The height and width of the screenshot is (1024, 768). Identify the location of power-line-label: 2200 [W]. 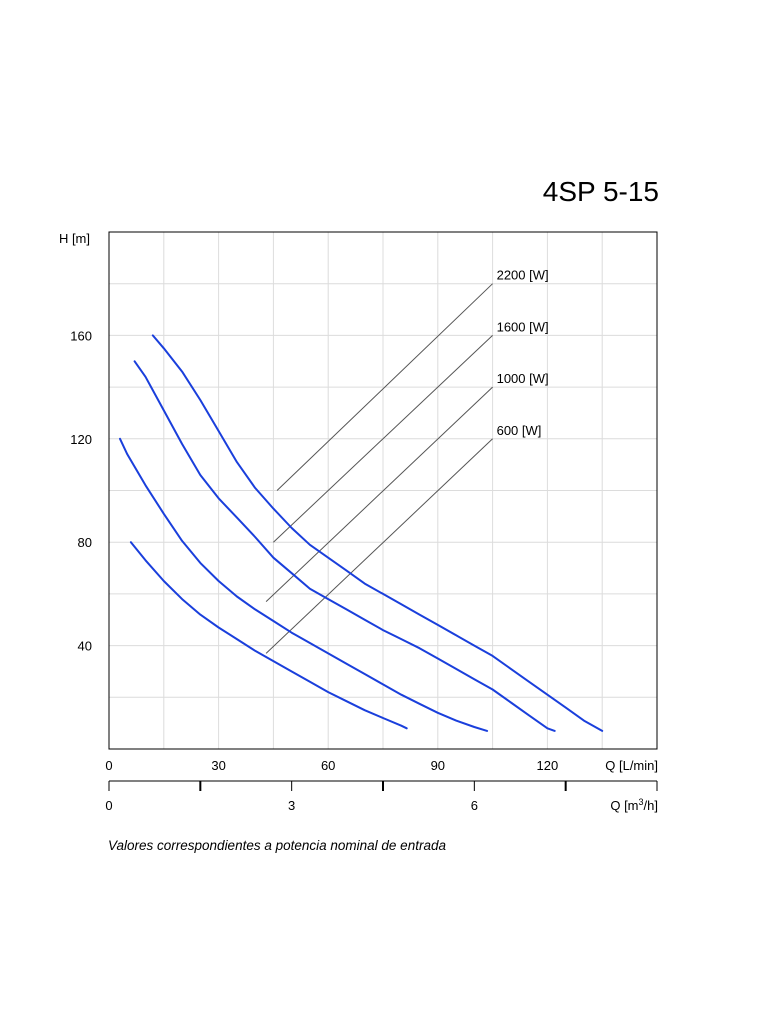
(523, 275).